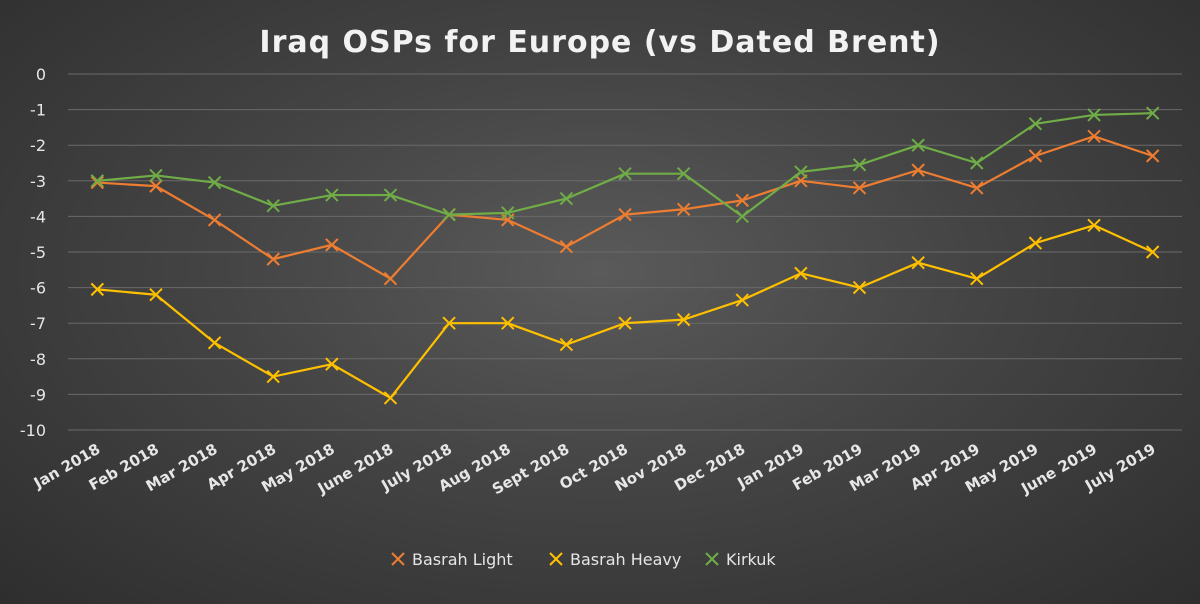 This screenshot has width=1200, height=604. I want to click on legend-item: Basrah Light, so click(452, 559).